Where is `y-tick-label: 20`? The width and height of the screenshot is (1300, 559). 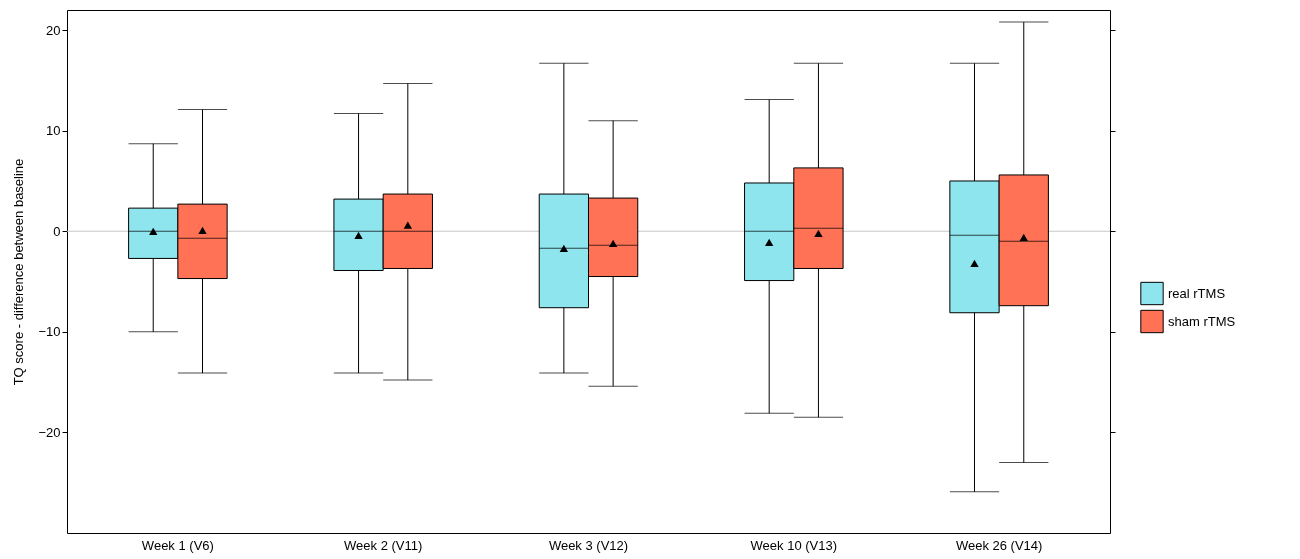 y-tick-label: 20 is located at coordinates (53, 30).